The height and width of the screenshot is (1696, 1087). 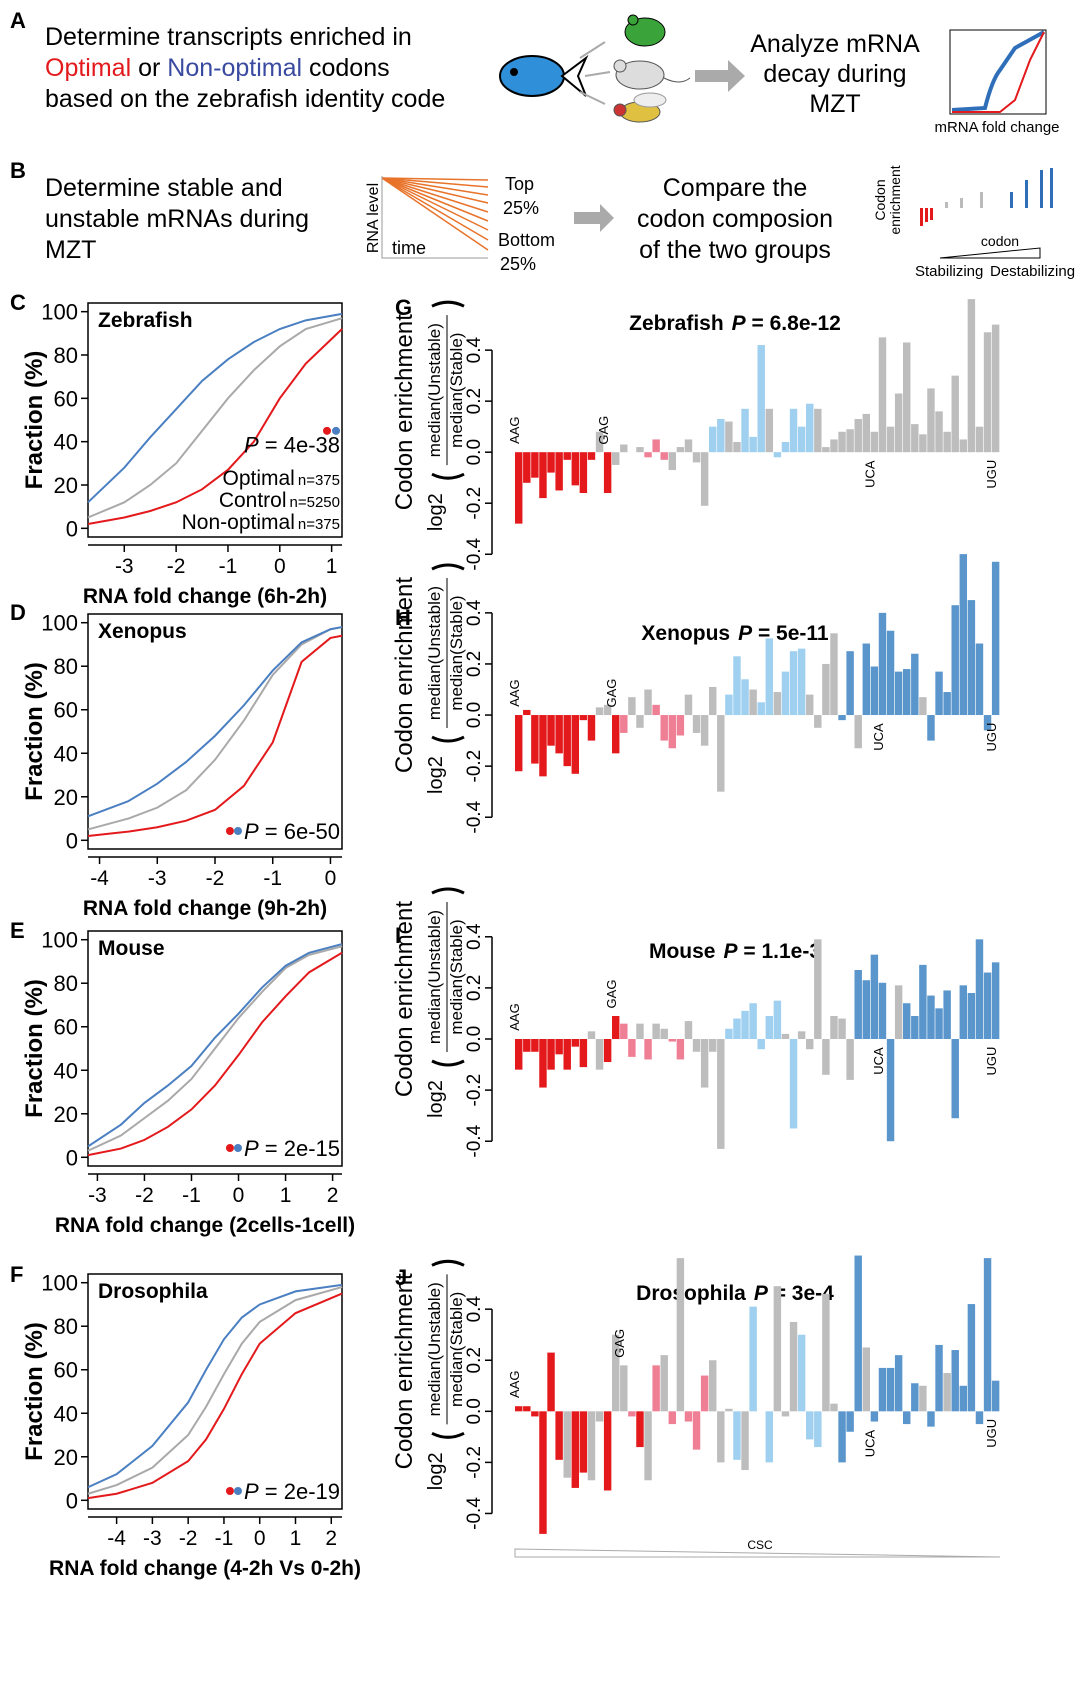 What do you see at coordinates (801, 1293) in the screenshot?
I see `p-text: = 3e-4` at bounding box center [801, 1293].